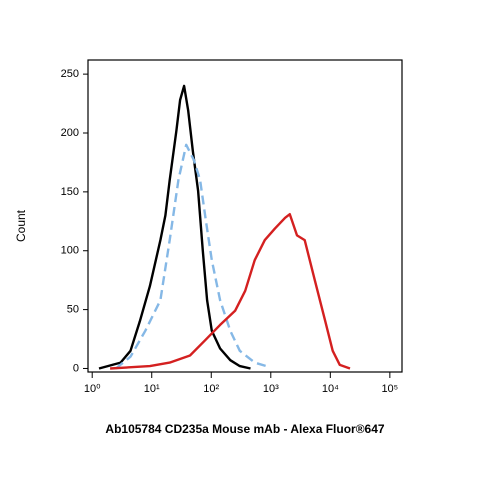 The image size is (479, 479). I want to click on y-tick-label: 150, so click(70, 192).